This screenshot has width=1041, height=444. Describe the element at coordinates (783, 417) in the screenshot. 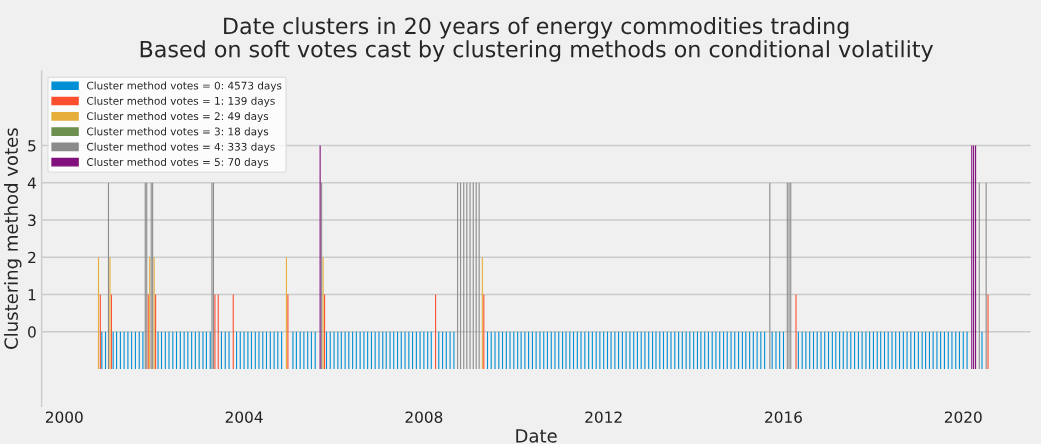

I see `x-tick-label: 2016` at that location.